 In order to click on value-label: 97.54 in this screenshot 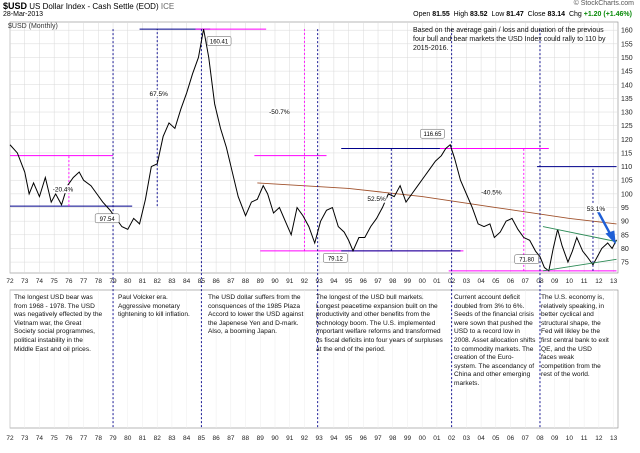, I will do `click(108, 220)`.